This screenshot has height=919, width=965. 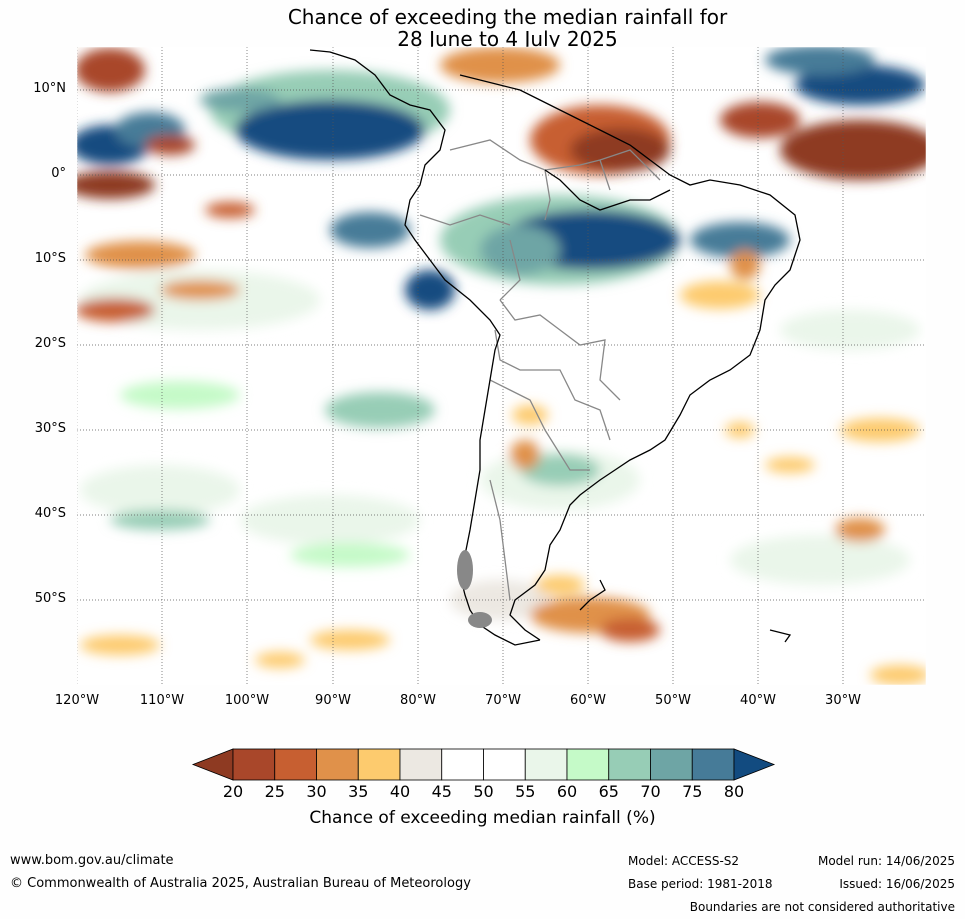 I want to click on colorbar-tick-label: 70, so click(x=650, y=791).